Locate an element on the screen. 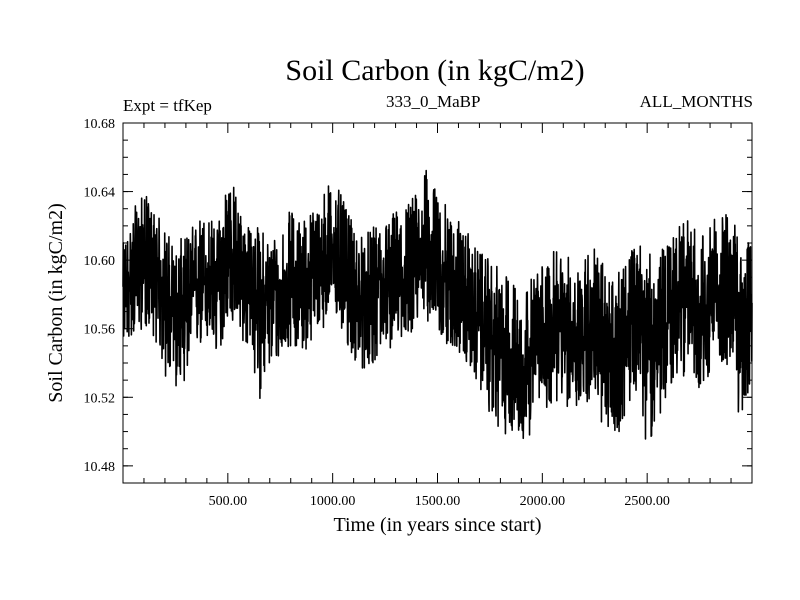  y-tick-label: 10.52 is located at coordinates (100, 398).